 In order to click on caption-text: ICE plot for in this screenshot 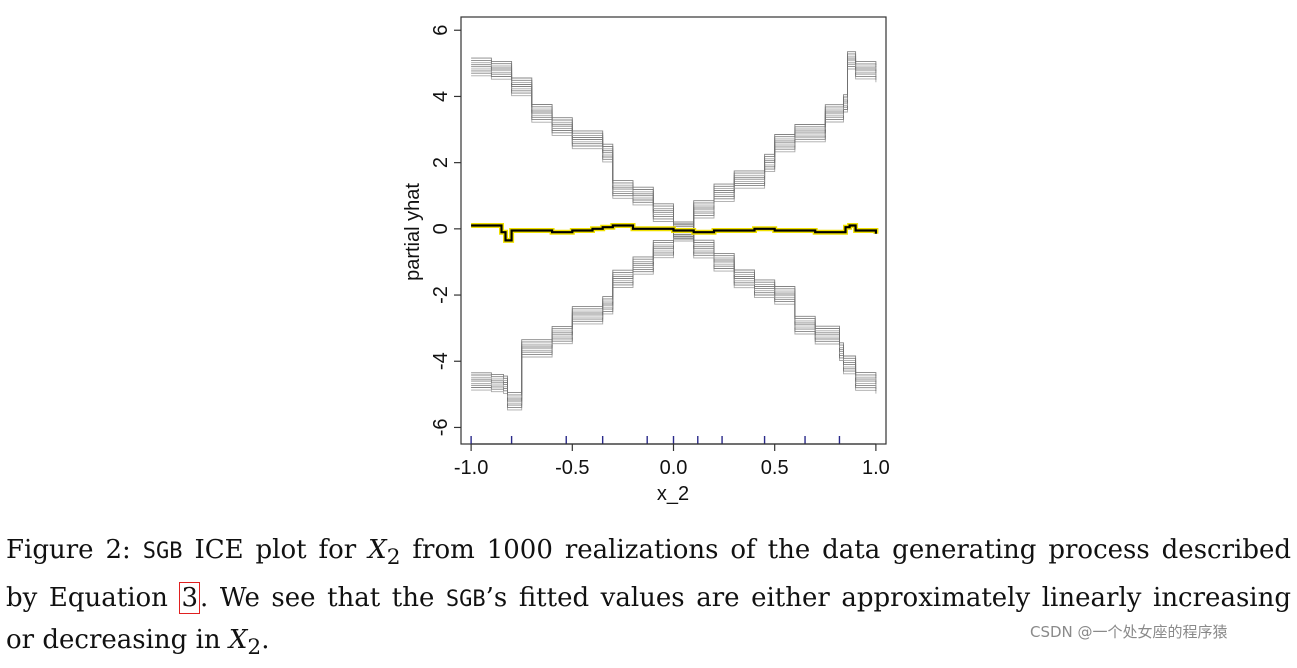, I will do `click(275, 550)`.